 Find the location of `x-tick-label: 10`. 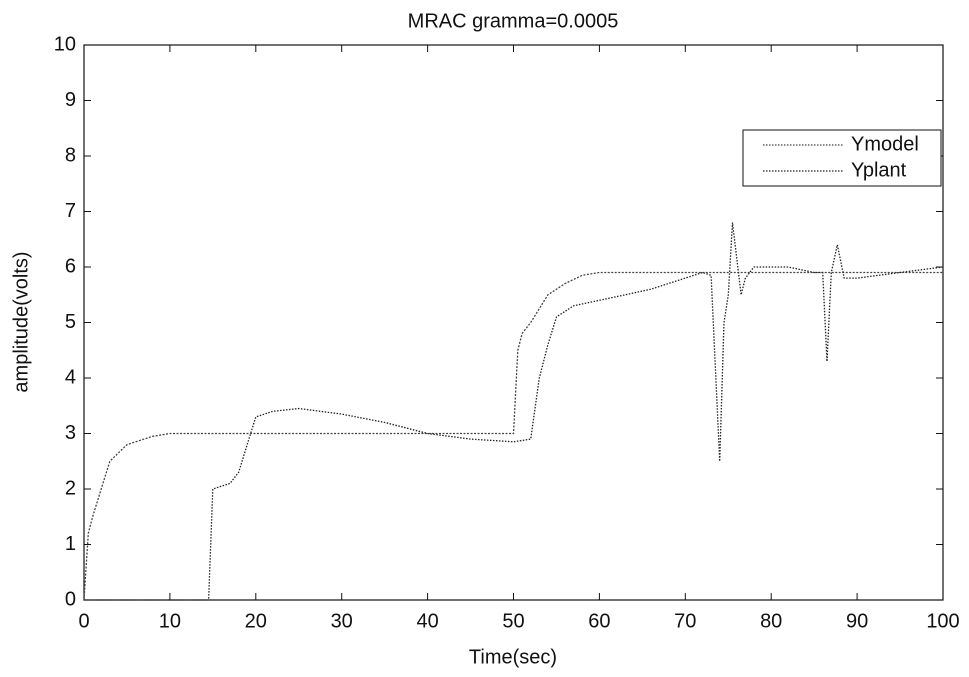

x-tick-label: 10 is located at coordinates (170, 621).